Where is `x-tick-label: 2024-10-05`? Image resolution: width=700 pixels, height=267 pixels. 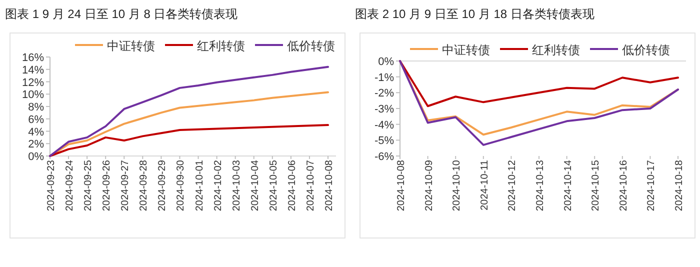 x-tick-label: 2024-10-05 is located at coordinates (274, 186).